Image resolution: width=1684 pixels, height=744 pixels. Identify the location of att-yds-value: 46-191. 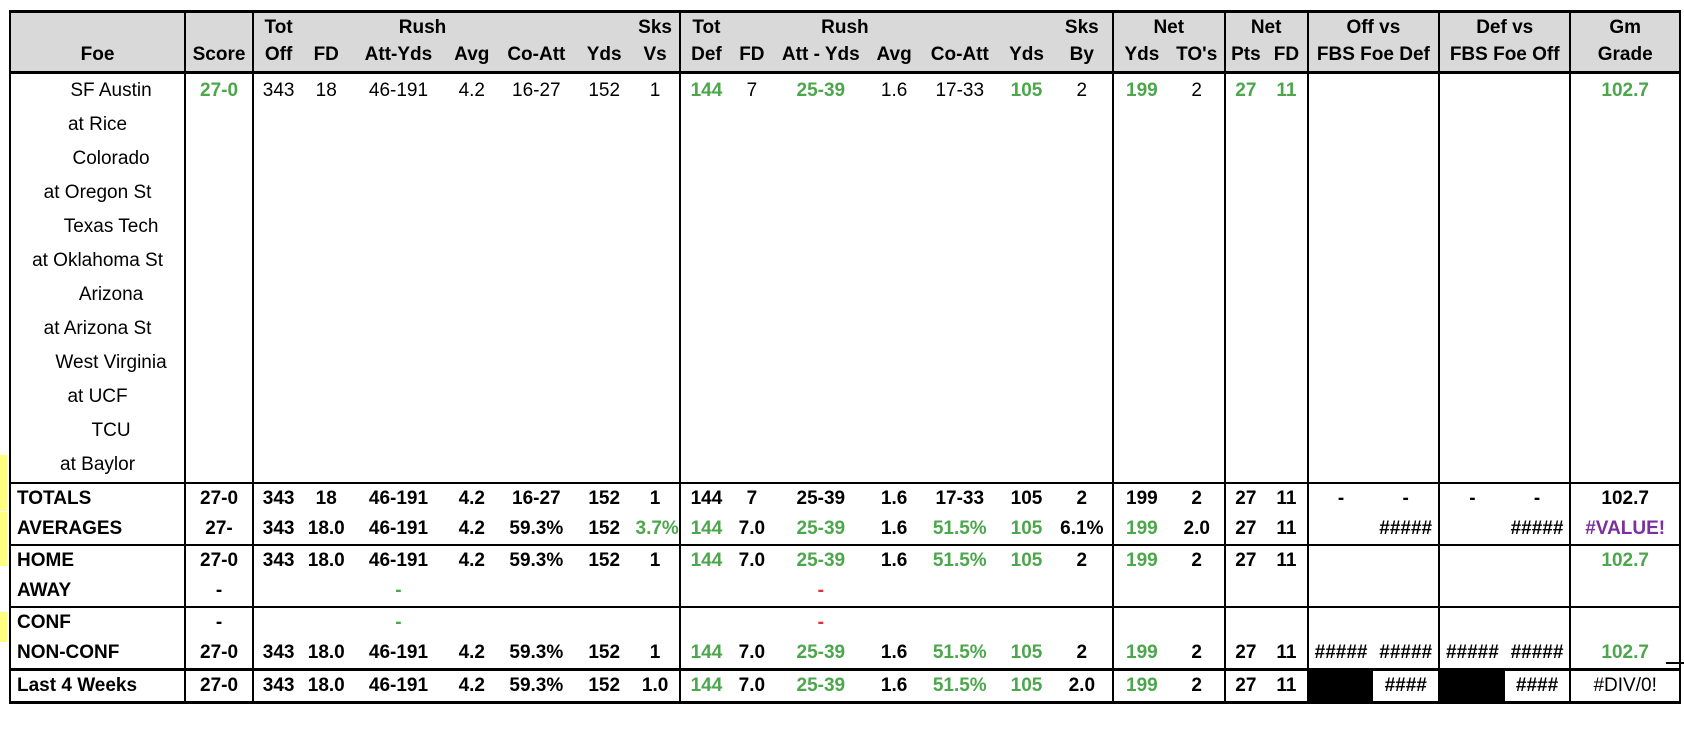
(398, 685).